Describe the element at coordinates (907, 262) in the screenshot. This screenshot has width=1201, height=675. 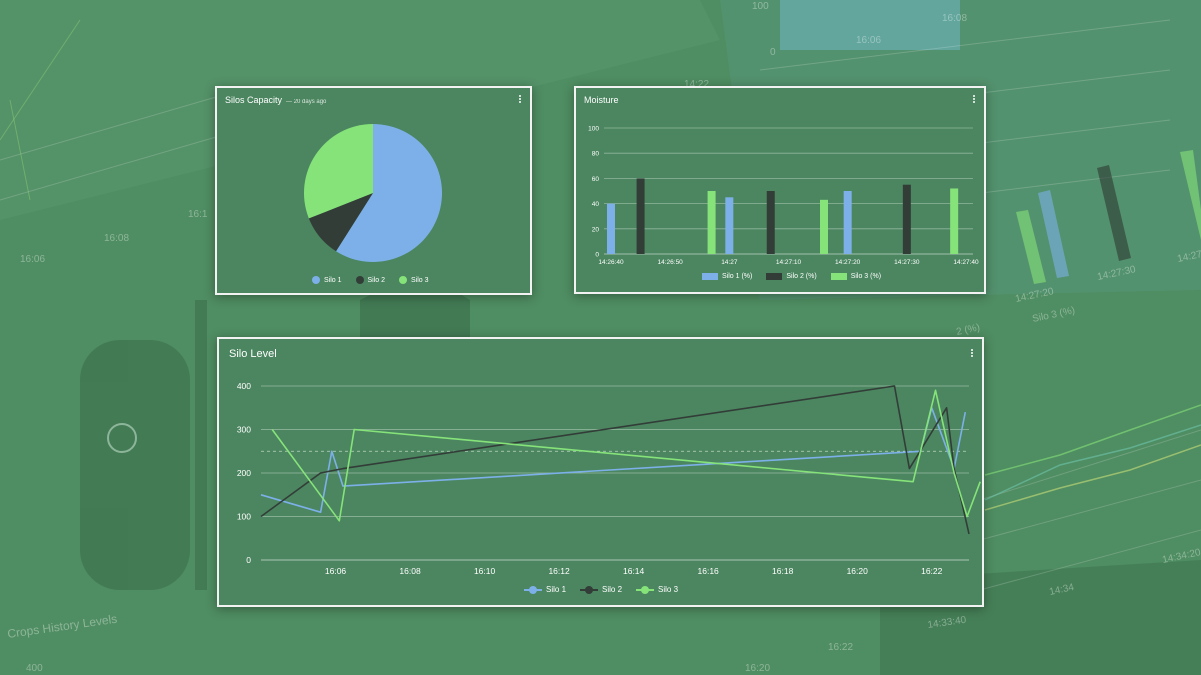
I see `x-tick-label: 14:27:30` at that location.